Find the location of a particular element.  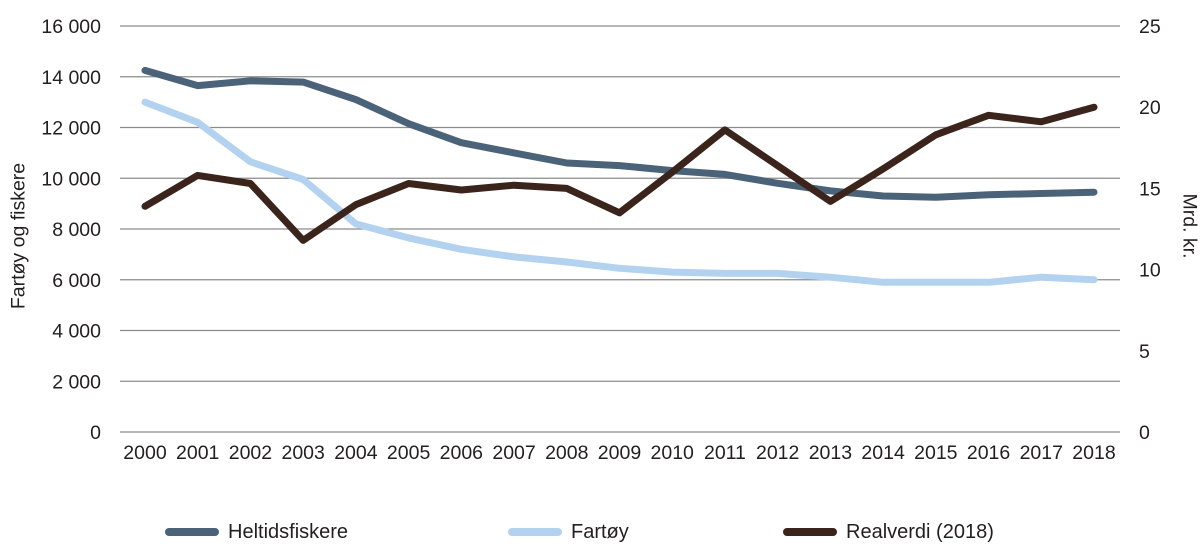

legend-item-fartoy: Fartøy is located at coordinates (568, 532).